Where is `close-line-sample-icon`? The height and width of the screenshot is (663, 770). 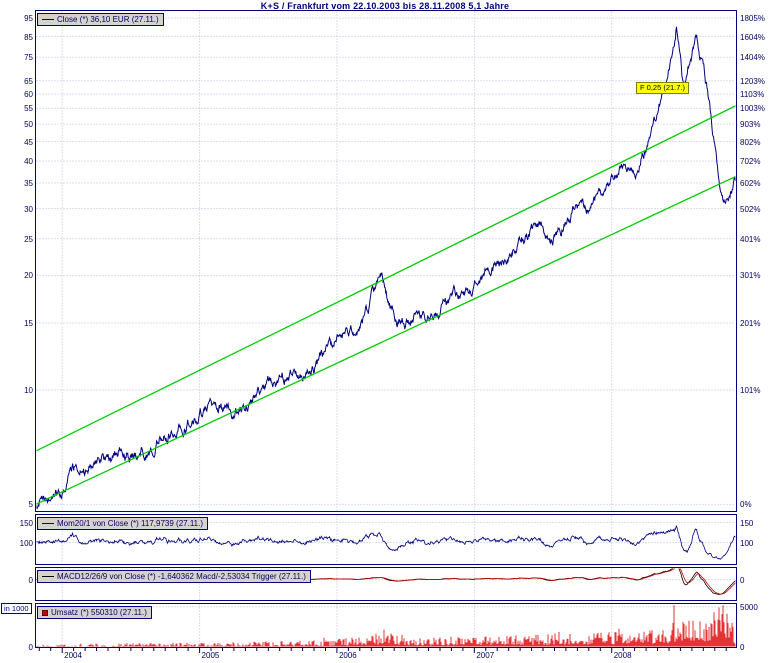 close-line-sample-icon is located at coordinates (48, 19).